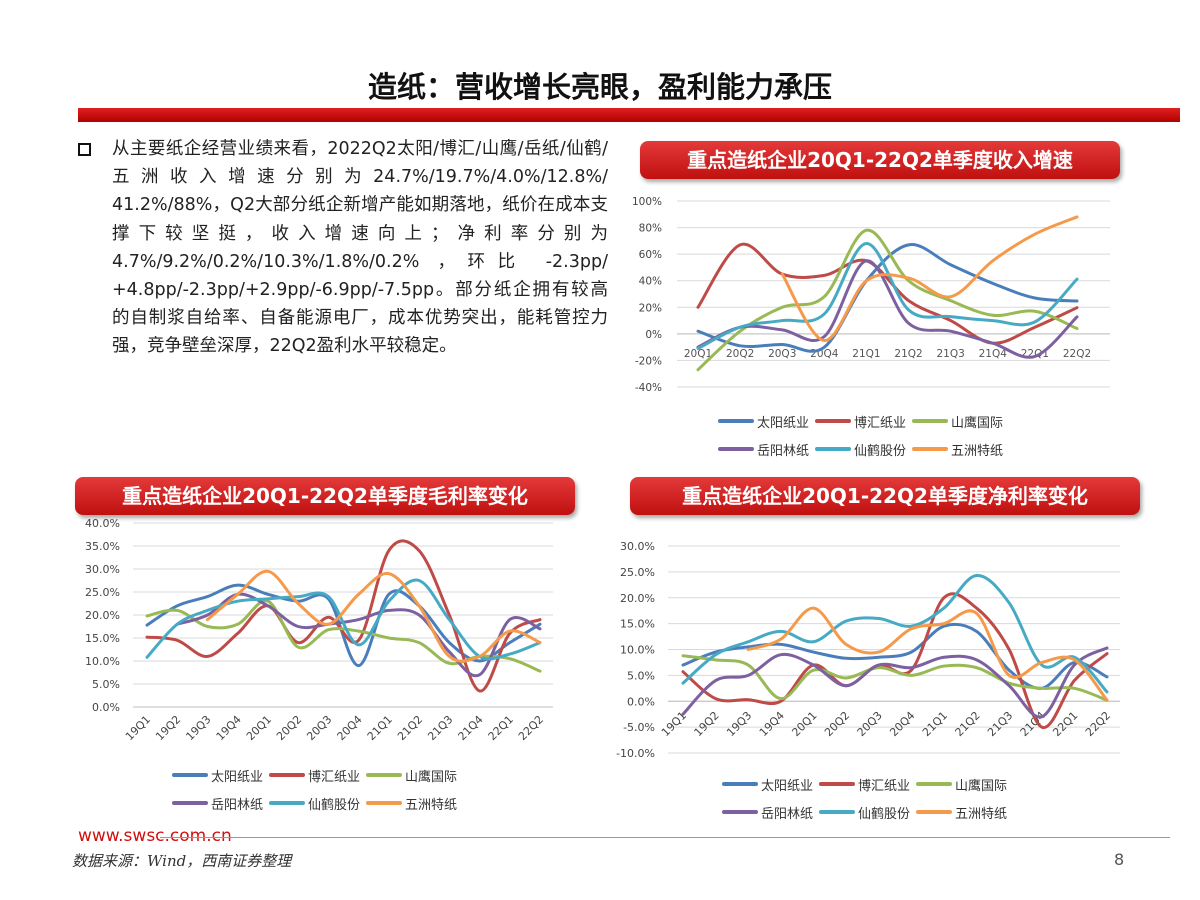  What do you see at coordinates (380, 728) in the screenshot?
I see `x-tick-label: 21Q1` at bounding box center [380, 728].